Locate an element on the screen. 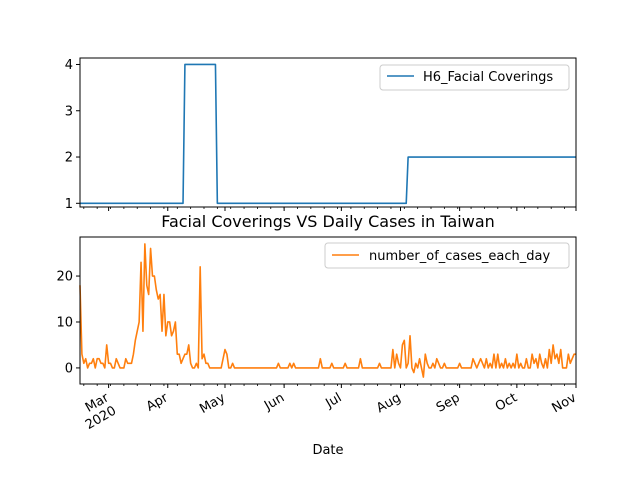 This screenshot has width=640, height=480. facial-coverings-y-tick-label: 2 is located at coordinates (69, 158).